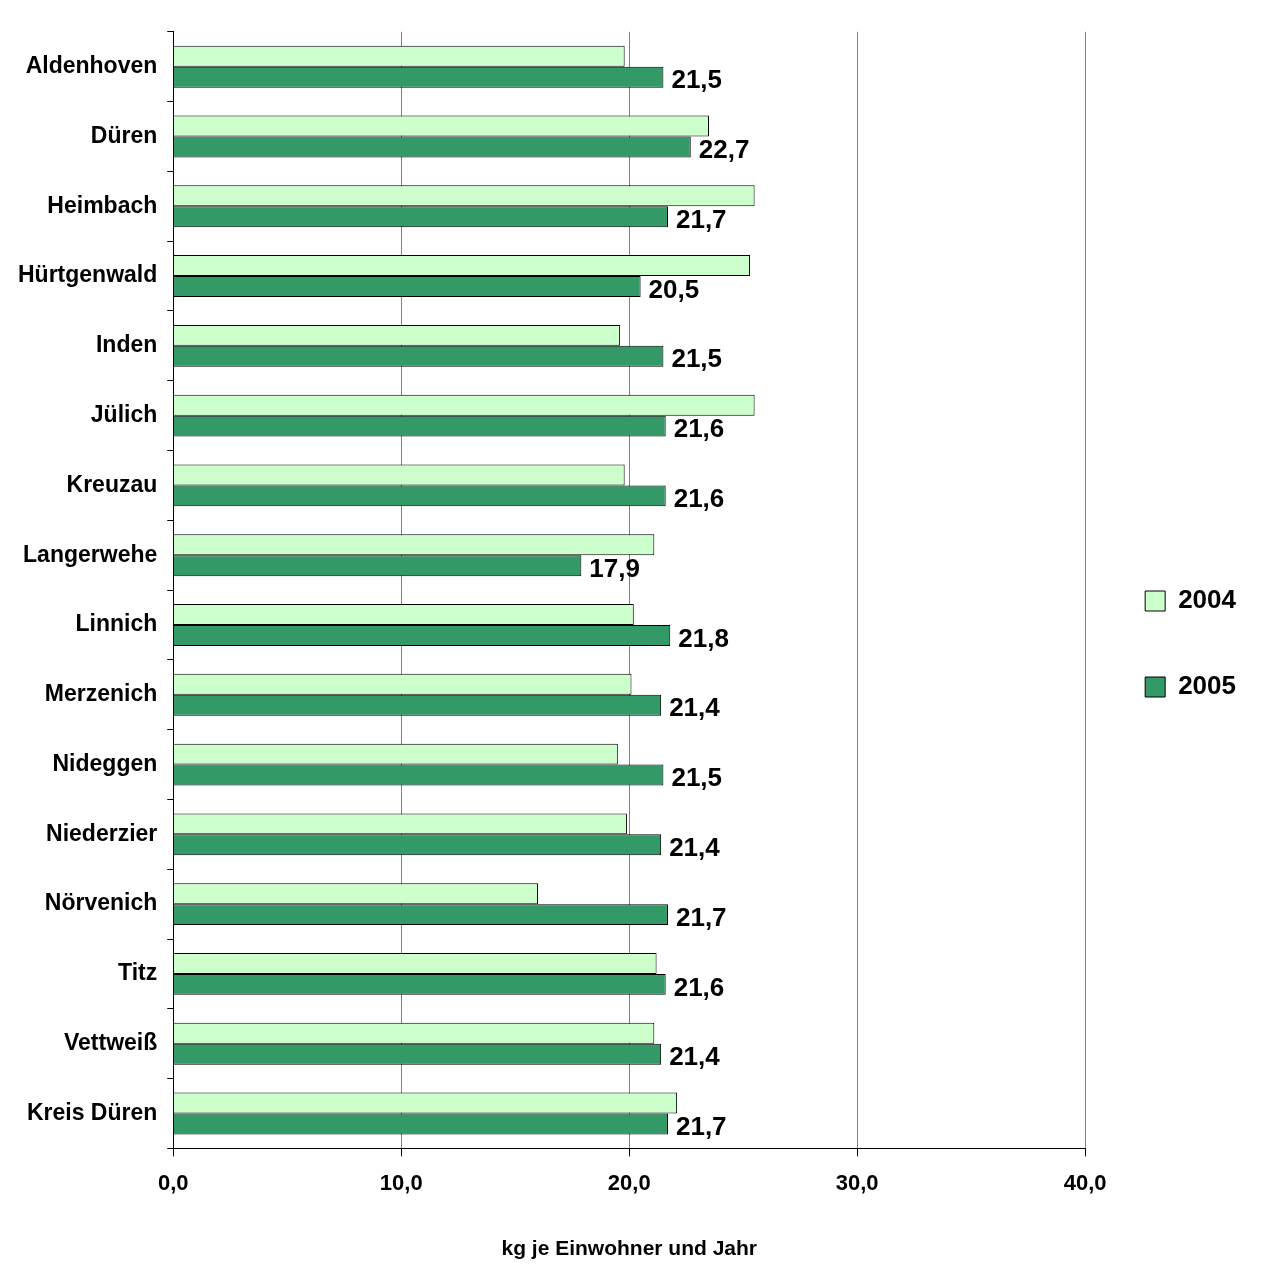 Image resolution: width=1284 pixels, height=1274 pixels. What do you see at coordinates (173, 1182) in the screenshot?
I see `x-tick-label: 0,0` at bounding box center [173, 1182].